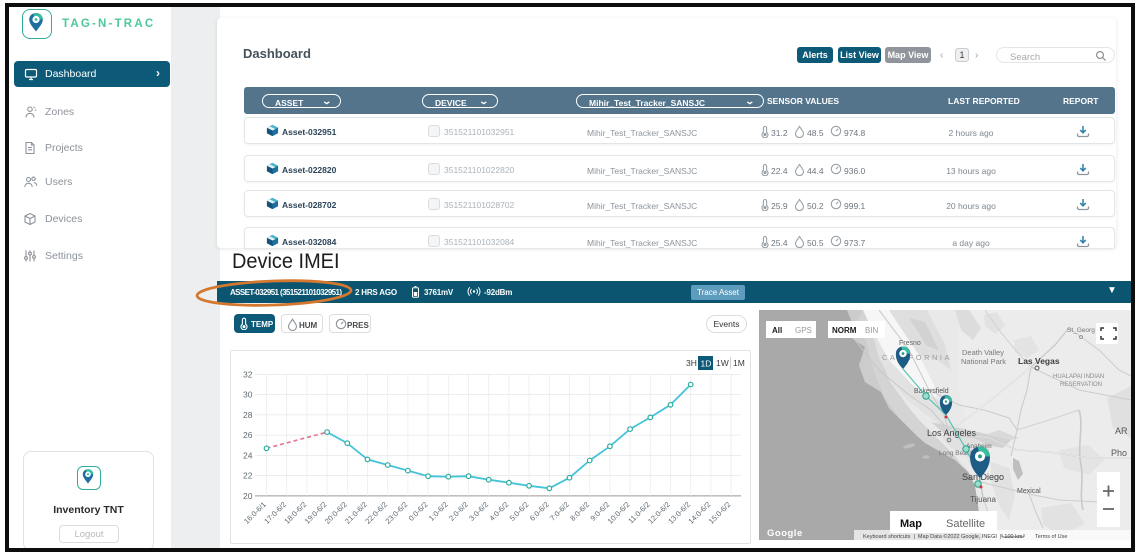 This screenshot has width=1143, height=558. What do you see at coordinates (579, 511) in the screenshot?
I see `svg-text: 8:0-6/2` at bounding box center [579, 511].